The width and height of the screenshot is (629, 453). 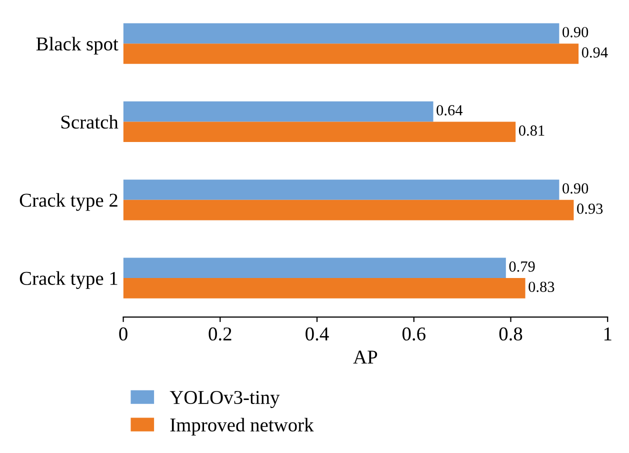 What do you see at coordinates (608, 333) in the screenshot?
I see `x-tick-label: 1` at bounding box center [608, 333].